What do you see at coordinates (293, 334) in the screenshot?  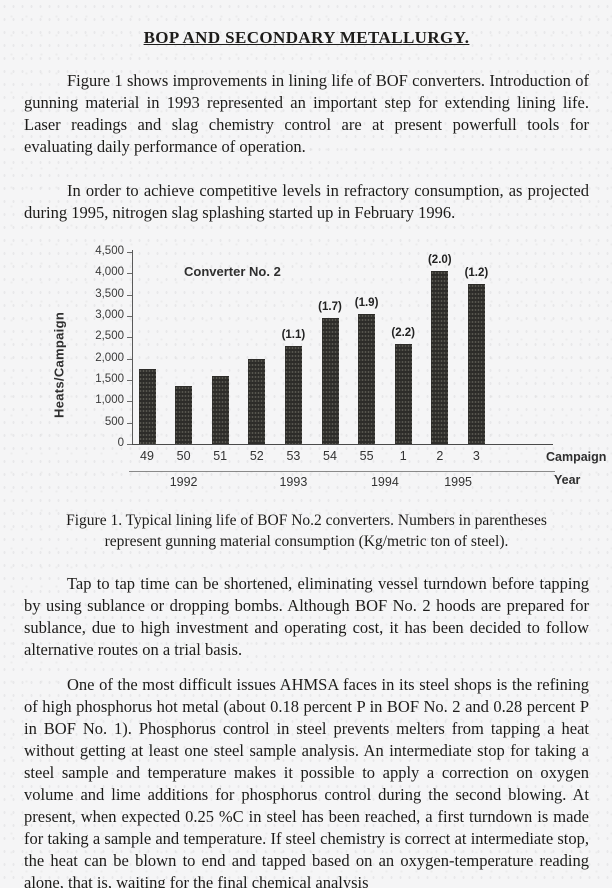 I see `bar-gunning-label: (1.1)` at bounding box center [293, 334].